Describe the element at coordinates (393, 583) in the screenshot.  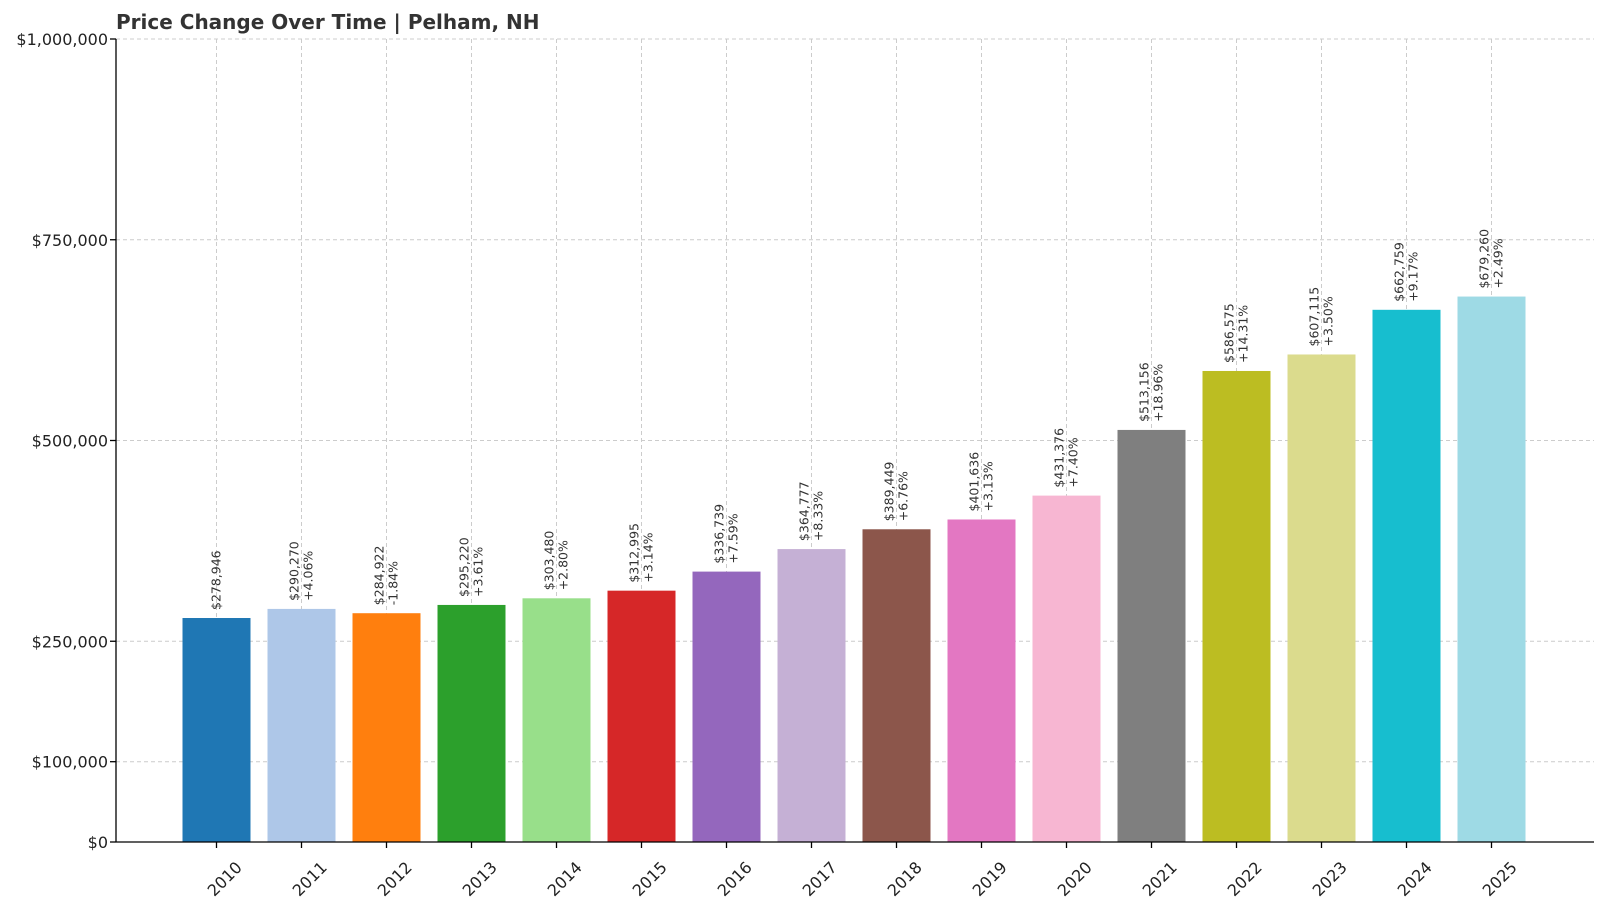
I see `change-label-2012: -1.84%` at that location.